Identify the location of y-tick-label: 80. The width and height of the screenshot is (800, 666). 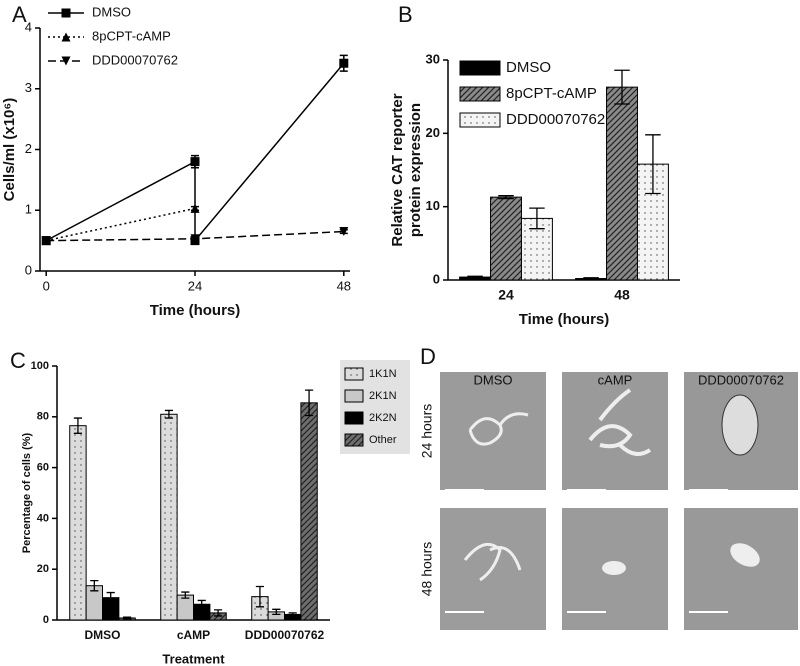
(43, 417).